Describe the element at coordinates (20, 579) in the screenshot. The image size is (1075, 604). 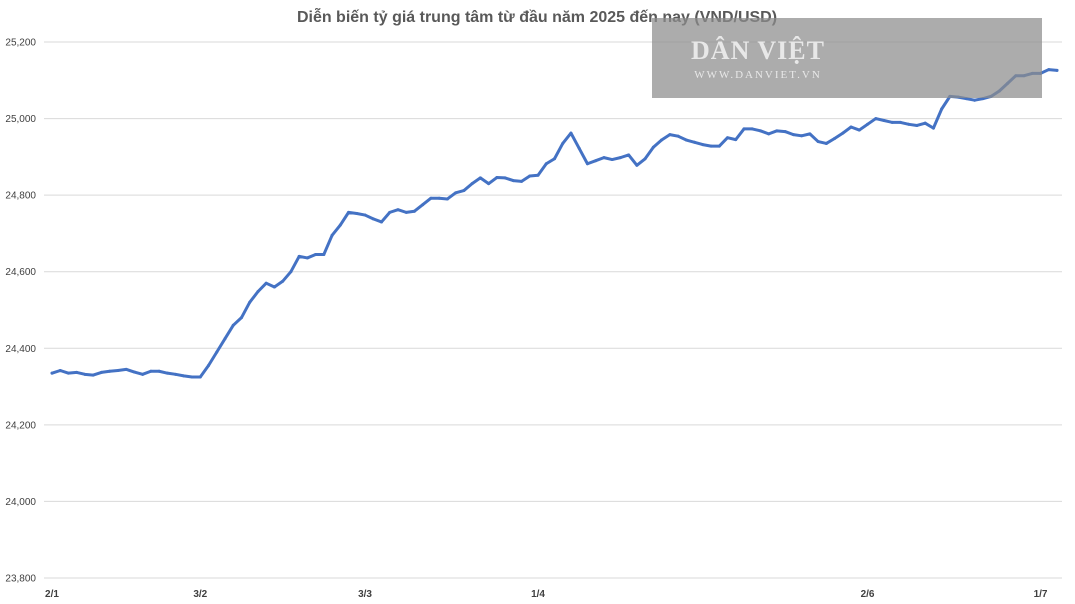
I see `y-tick-label: 23,800` at that location.